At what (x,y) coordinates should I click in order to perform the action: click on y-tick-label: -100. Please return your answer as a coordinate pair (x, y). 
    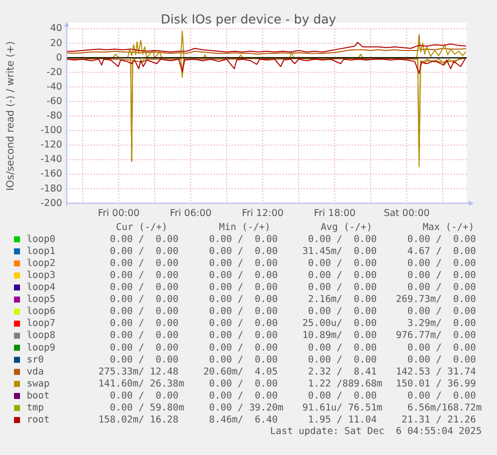
    Looking at the image, I should click on (51, 130).